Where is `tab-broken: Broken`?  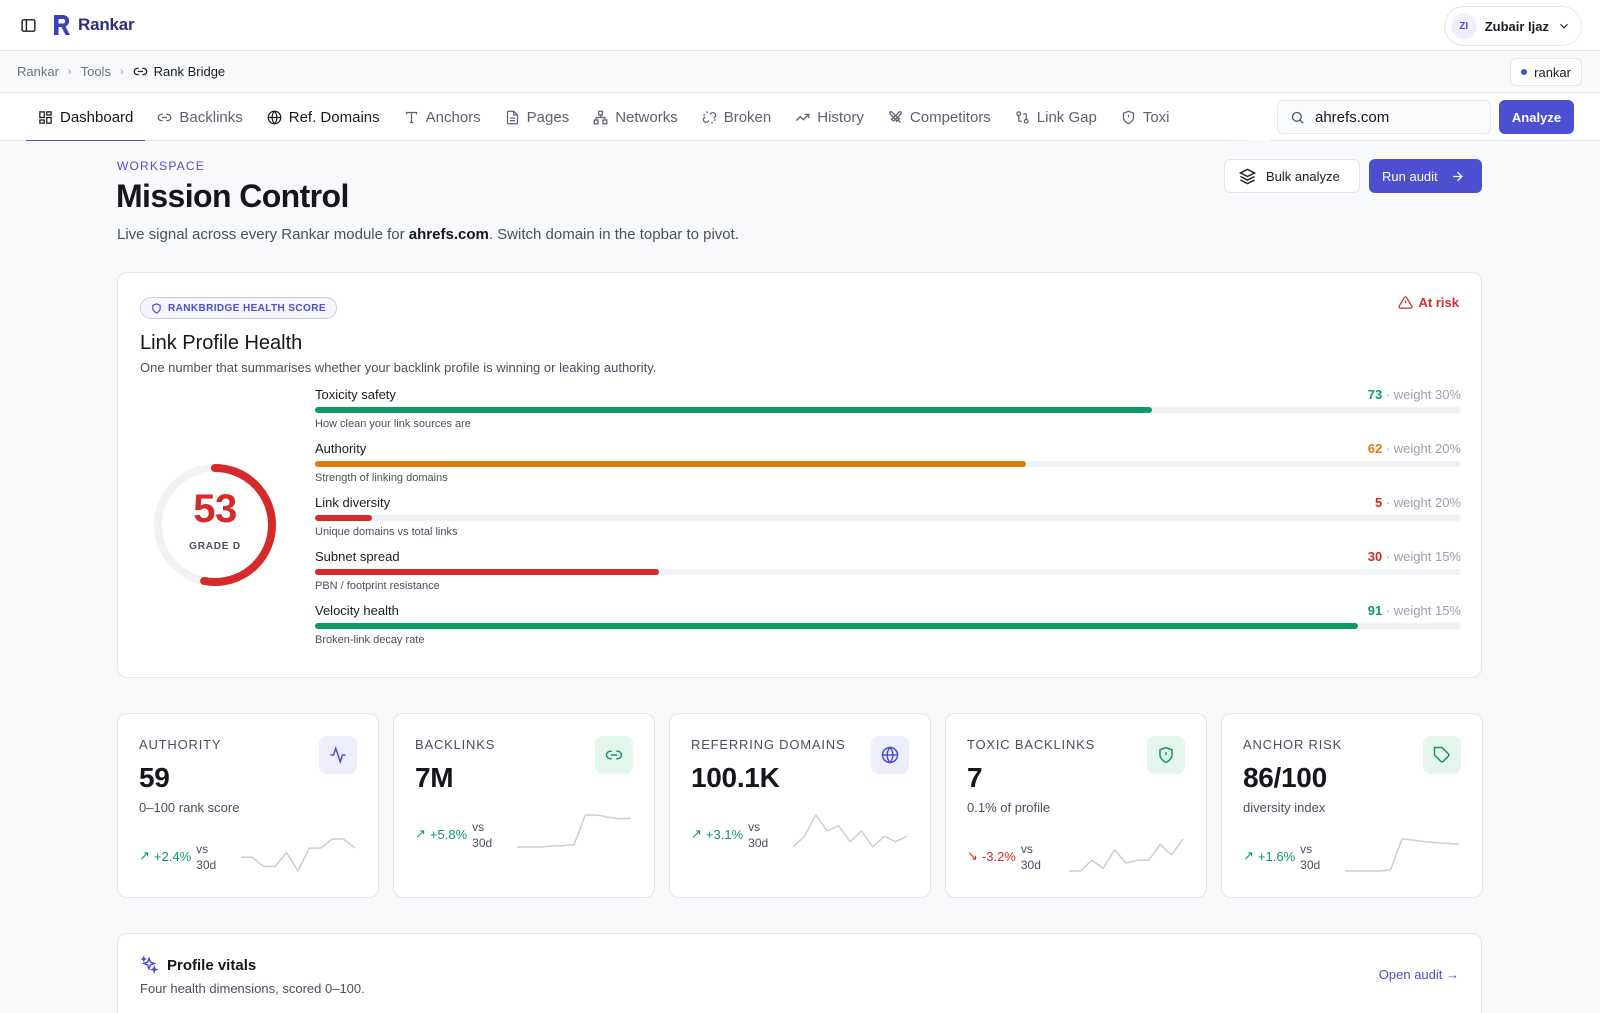 tab-broken: Broken is located at coordinates (737, 117).